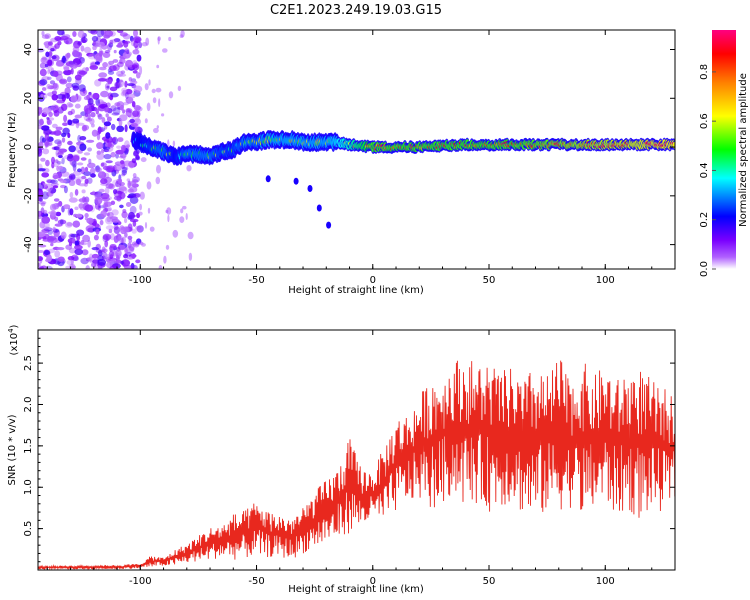  Describe the element at coordinates (28, 49) in the screenshot. I see `y-tick-label: 40` at that location.